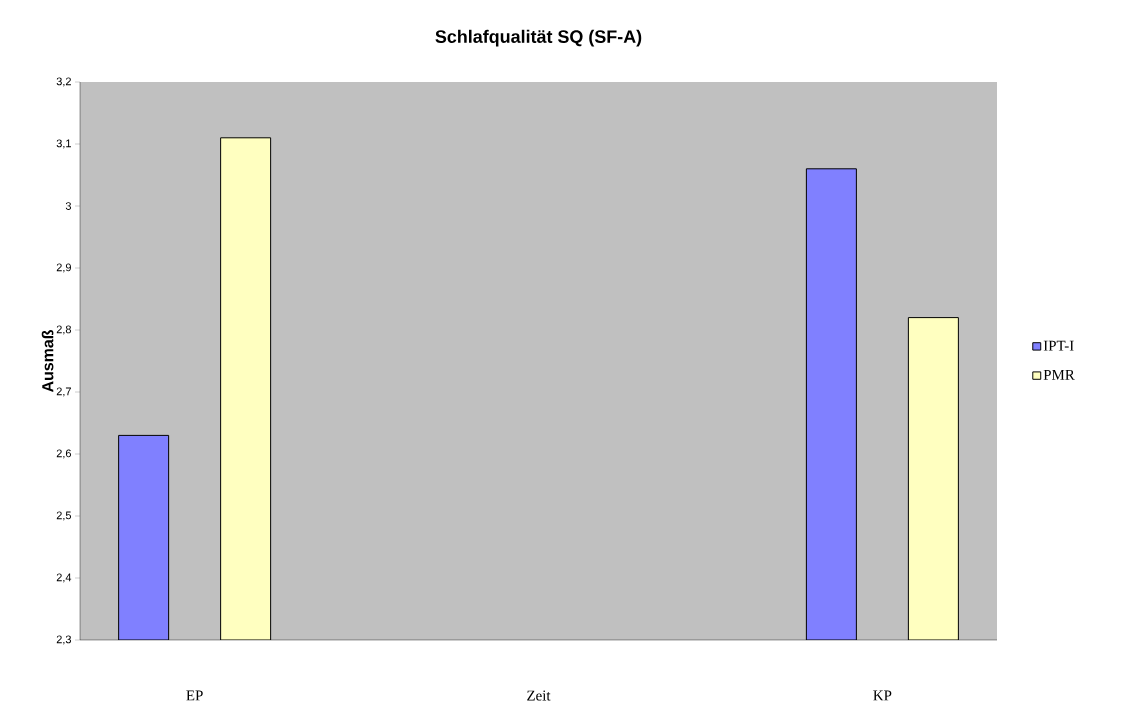  What do you see at coordinates (47, 361) in the screenshot?
I see `y-axis-title: Ausmaß` at bounding box center [47, 361].